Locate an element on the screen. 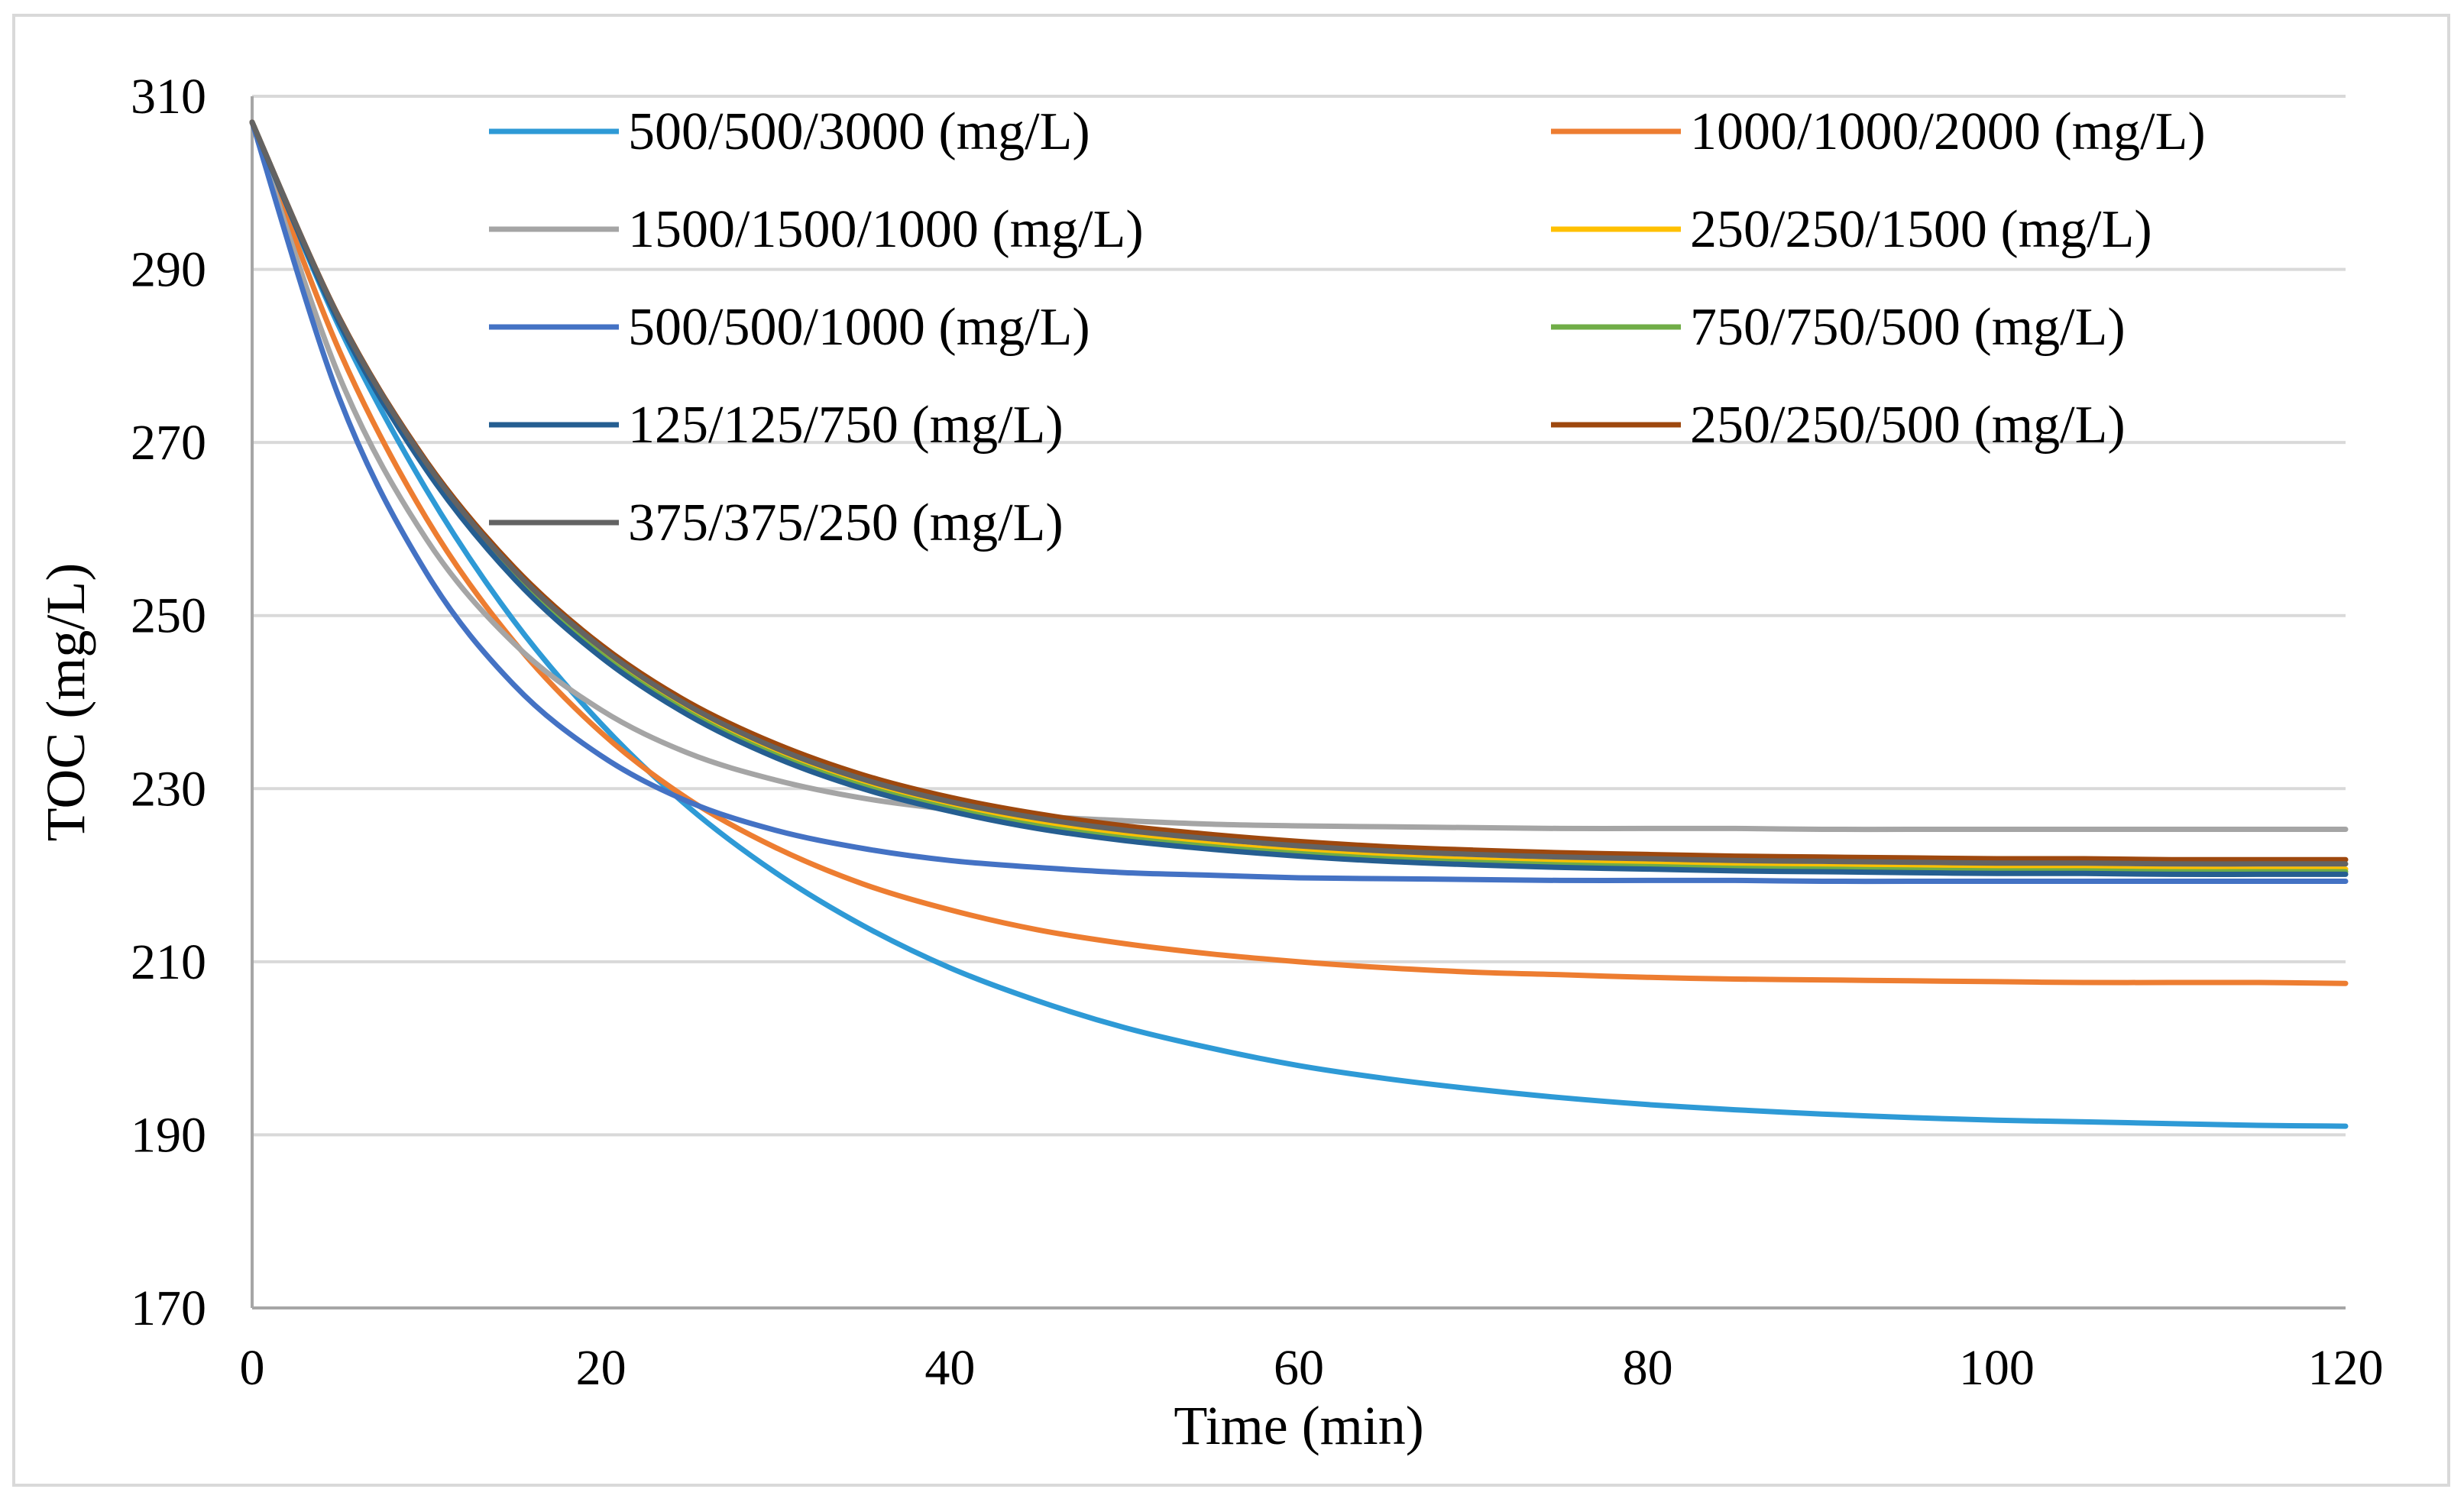  legend-label: 250/250/1500 (mg/L) is located at coordinates (1921, 230).